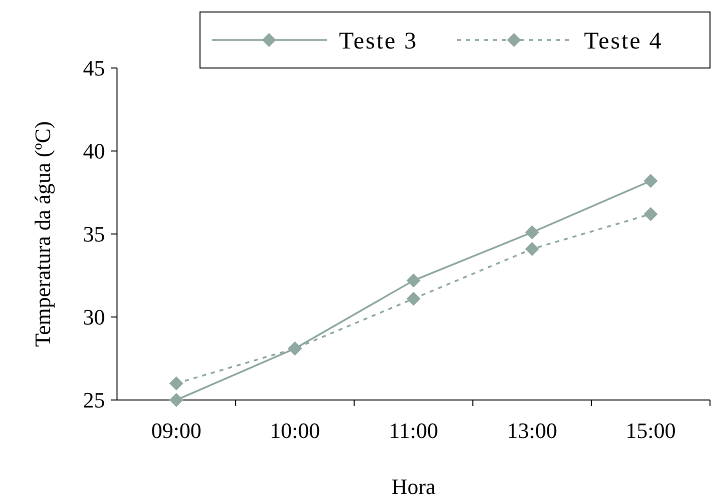 The width and height of the screenshot is (714, 504). What do you see at coordinates (94, 400) in the screenshot?
I see `y-tick-label: 25` at bounding box center [94, 400].